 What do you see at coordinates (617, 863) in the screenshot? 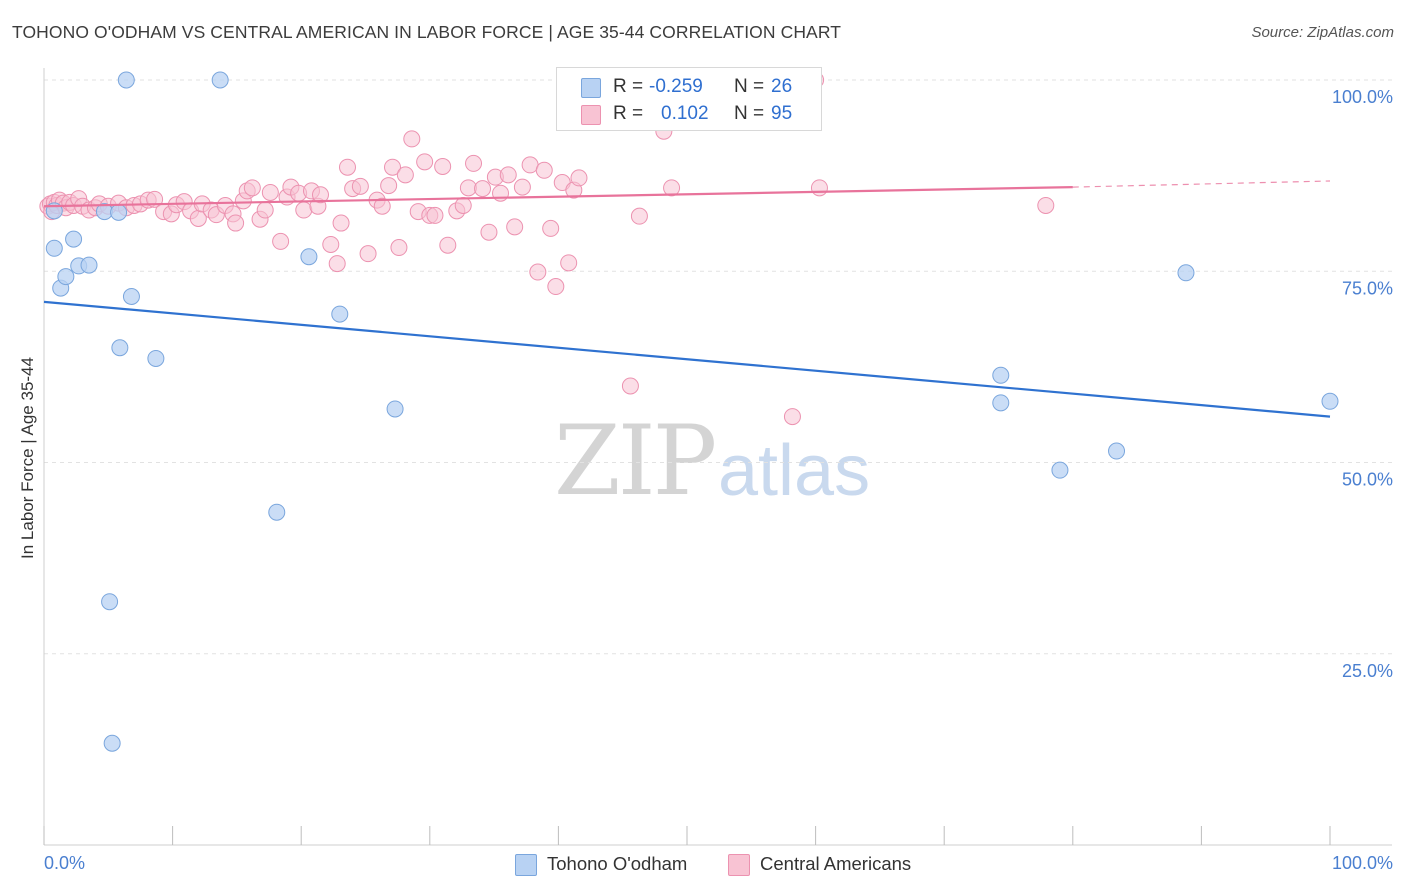
I see `bottom-legend-label-tohono: Tohono O'odham` at bounding box center [617, 863].